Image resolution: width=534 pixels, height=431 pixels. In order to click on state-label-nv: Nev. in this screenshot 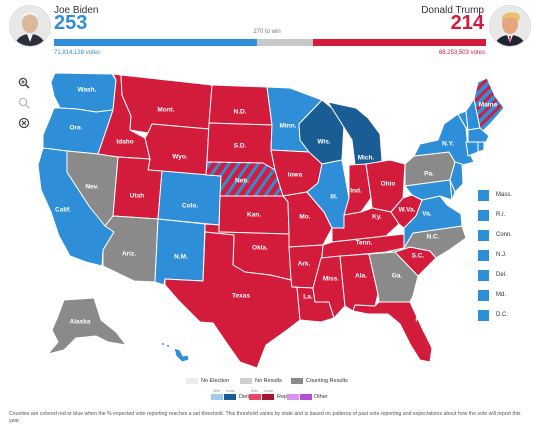, I will do `click(91, 187)`.